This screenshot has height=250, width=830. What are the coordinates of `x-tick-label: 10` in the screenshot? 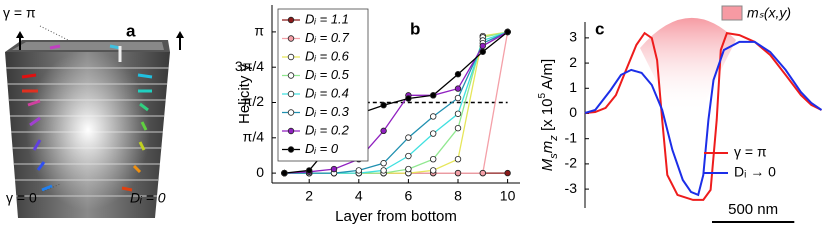 It's located at (508, 196).